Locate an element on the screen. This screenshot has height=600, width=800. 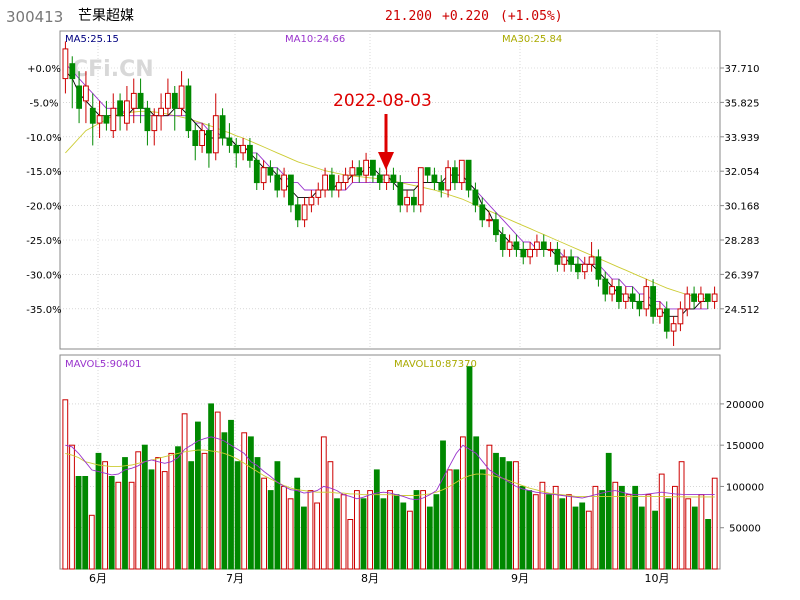
pct-tick-label: -20.0% is located at coordinates (43, 207).